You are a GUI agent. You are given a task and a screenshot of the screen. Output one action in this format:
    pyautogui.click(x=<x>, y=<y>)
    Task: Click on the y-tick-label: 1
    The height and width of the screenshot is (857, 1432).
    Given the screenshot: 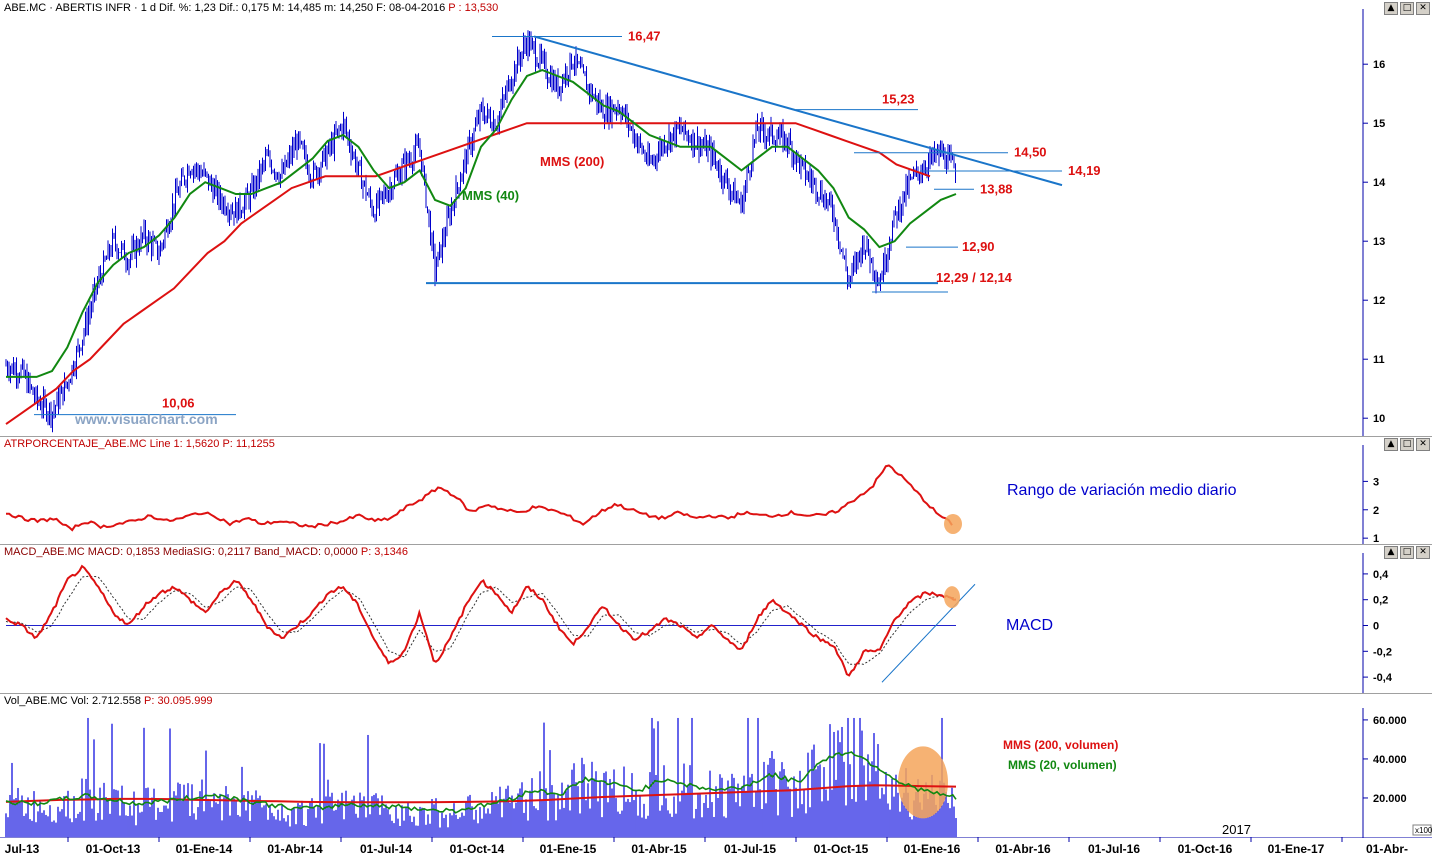 What is the action you would take?
    pyautogui.click(x=1376, y=539)
    